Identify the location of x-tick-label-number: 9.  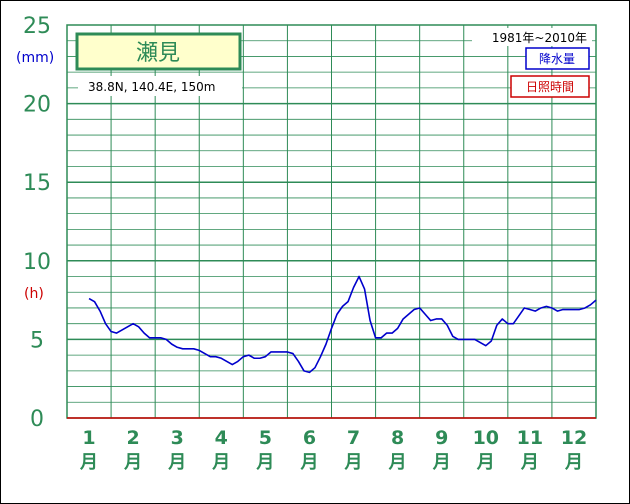
(441, 438).